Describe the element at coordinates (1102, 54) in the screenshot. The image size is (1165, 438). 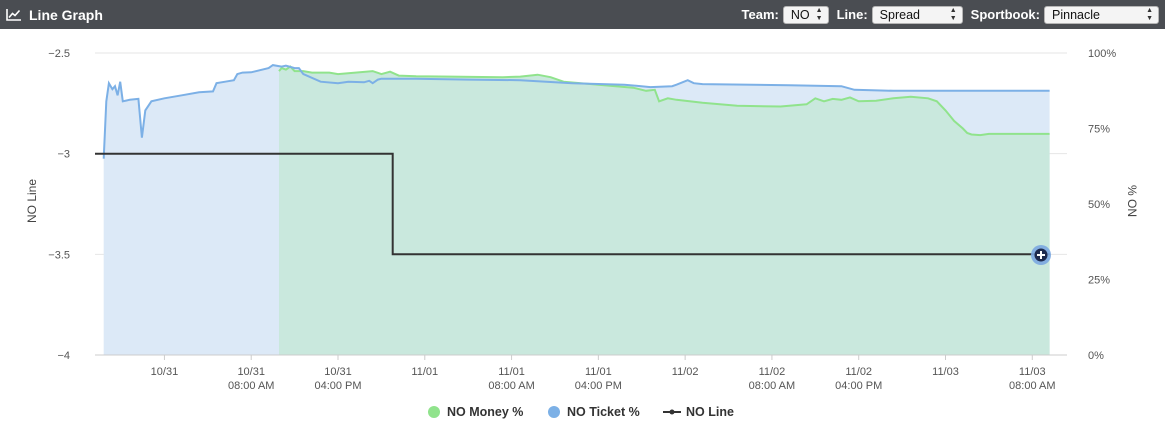
I see `right-axis-tick-label: 100%` at that location.